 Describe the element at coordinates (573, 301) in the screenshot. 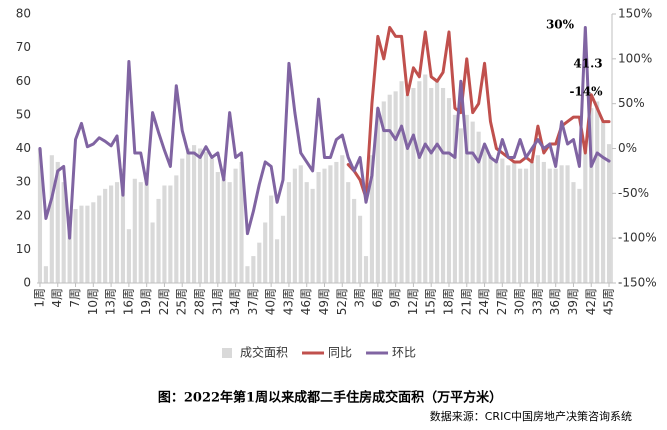

I see `x-tick-label: 39周` at that location.